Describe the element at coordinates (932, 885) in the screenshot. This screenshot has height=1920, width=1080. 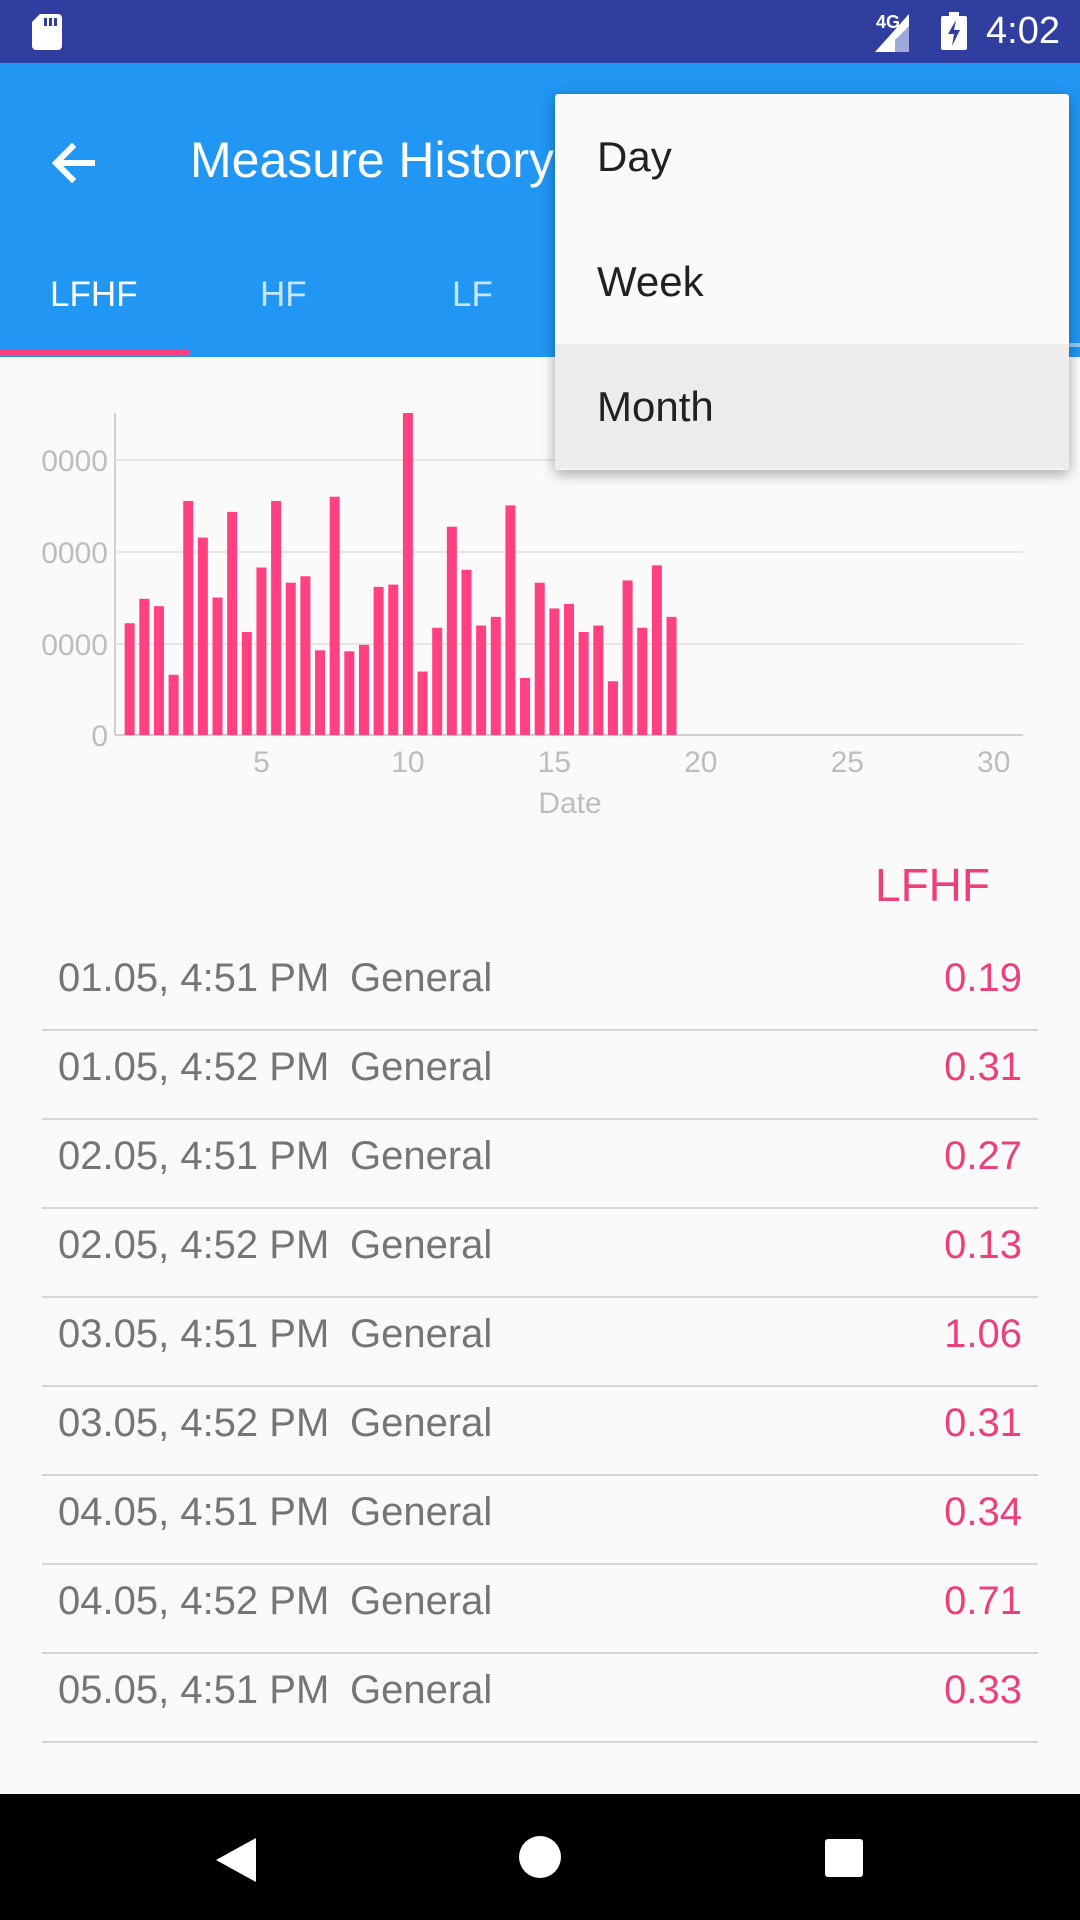
I see `legend-label: LFHF` at that location.